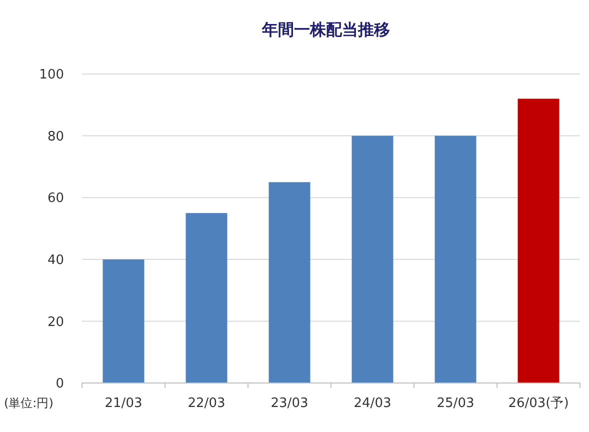 Image resolution: width=589 pixels, height=432 pixels. I want to click on y-tick-label: 20, so click(55, 322).